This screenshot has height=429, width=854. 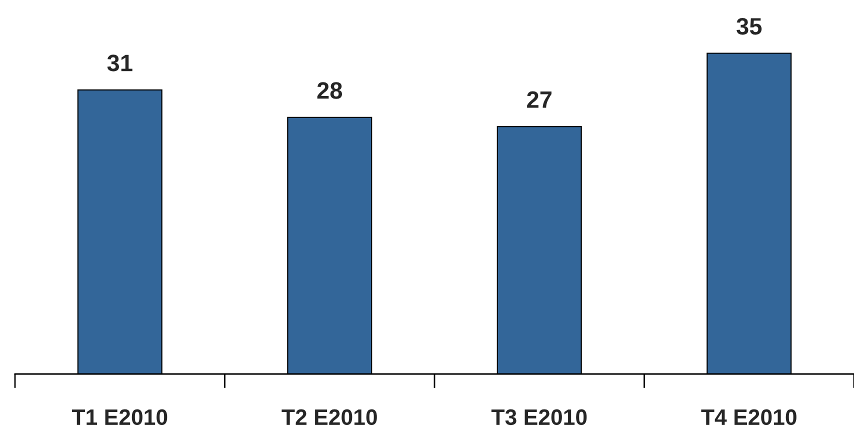 I want to click on x-tick-label: T3 E2010, so click(x=539, y=417).